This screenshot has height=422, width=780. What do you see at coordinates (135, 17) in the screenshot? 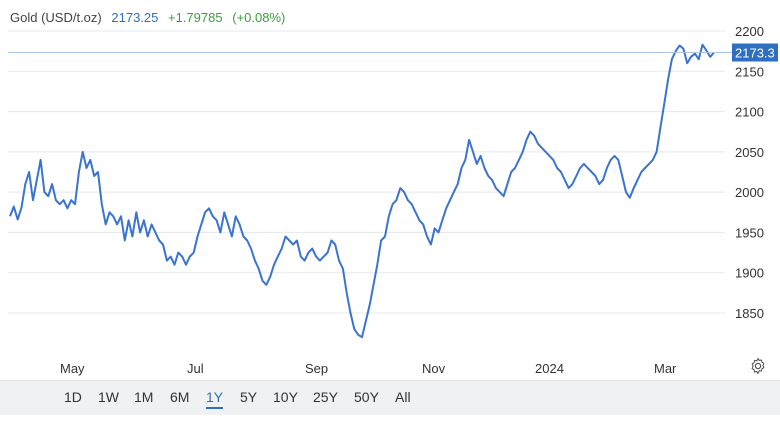
I see `legend-price: 2173.25` at bounding box center [135, 17].